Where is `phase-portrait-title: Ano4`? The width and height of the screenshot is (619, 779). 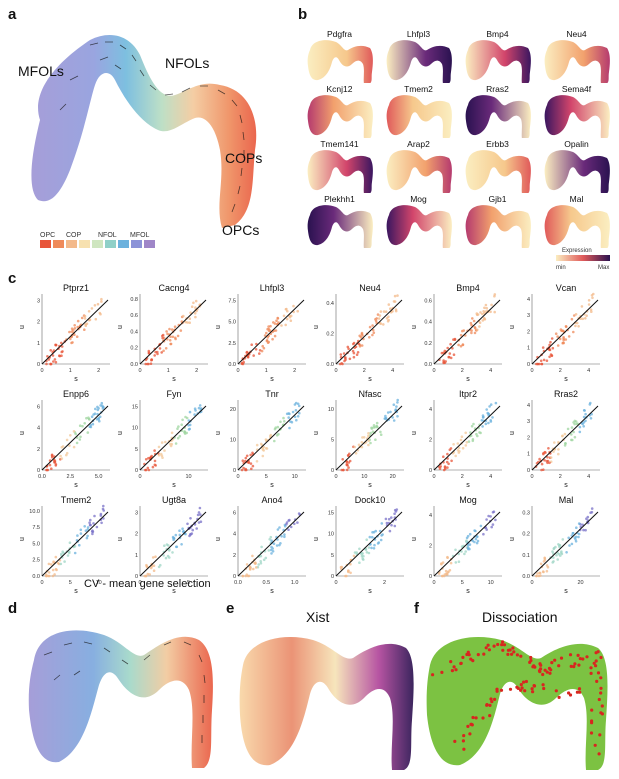
phase-portrait-title: Ano4 is located at coordinates (271, 500).